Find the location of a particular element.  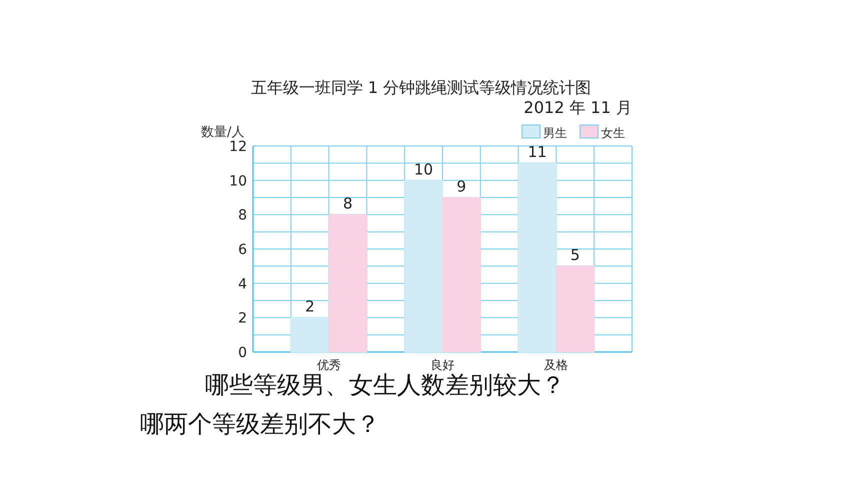

chart-subtitle: 2012 年 11 月 is located at coordinates (578, 107).